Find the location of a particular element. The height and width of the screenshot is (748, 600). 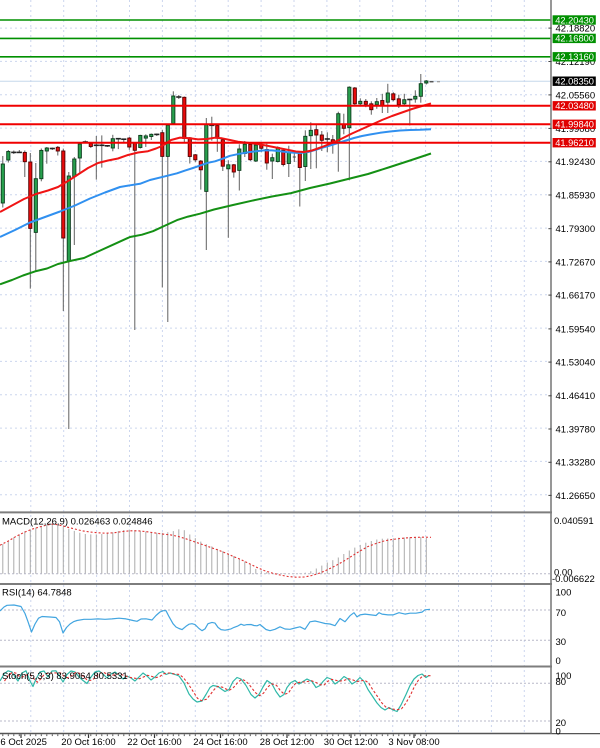

svg-text: 24 Oct 16:00 is located at coordinates (220, 742).